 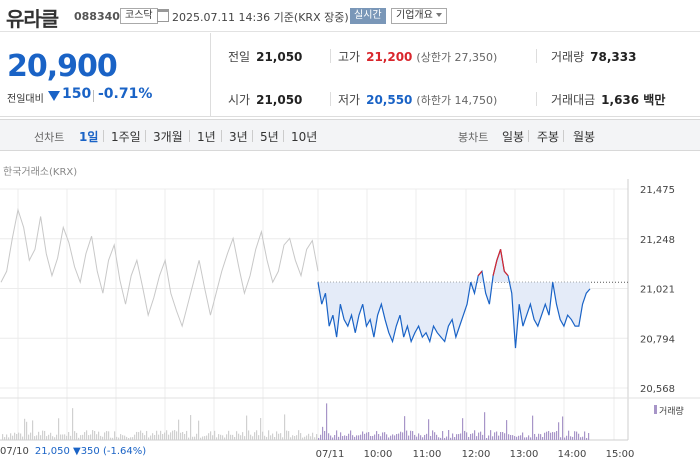 I want to click on price-box: 20,900 전일대비 150 -0.71%, so click(x=105, y=75).